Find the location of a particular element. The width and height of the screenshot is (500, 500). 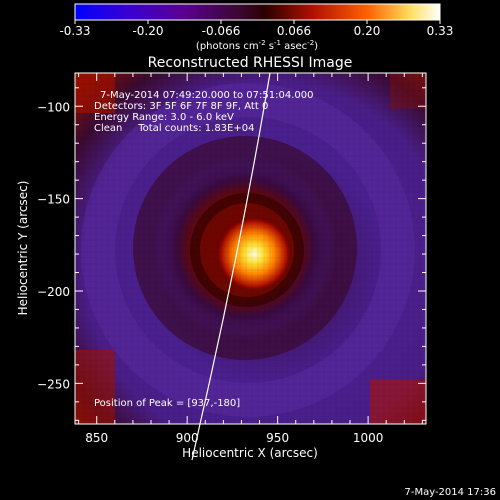

annotation-energy: Energy Range: 3.0 - 6.0 keV is located at coordinates (164, 117).